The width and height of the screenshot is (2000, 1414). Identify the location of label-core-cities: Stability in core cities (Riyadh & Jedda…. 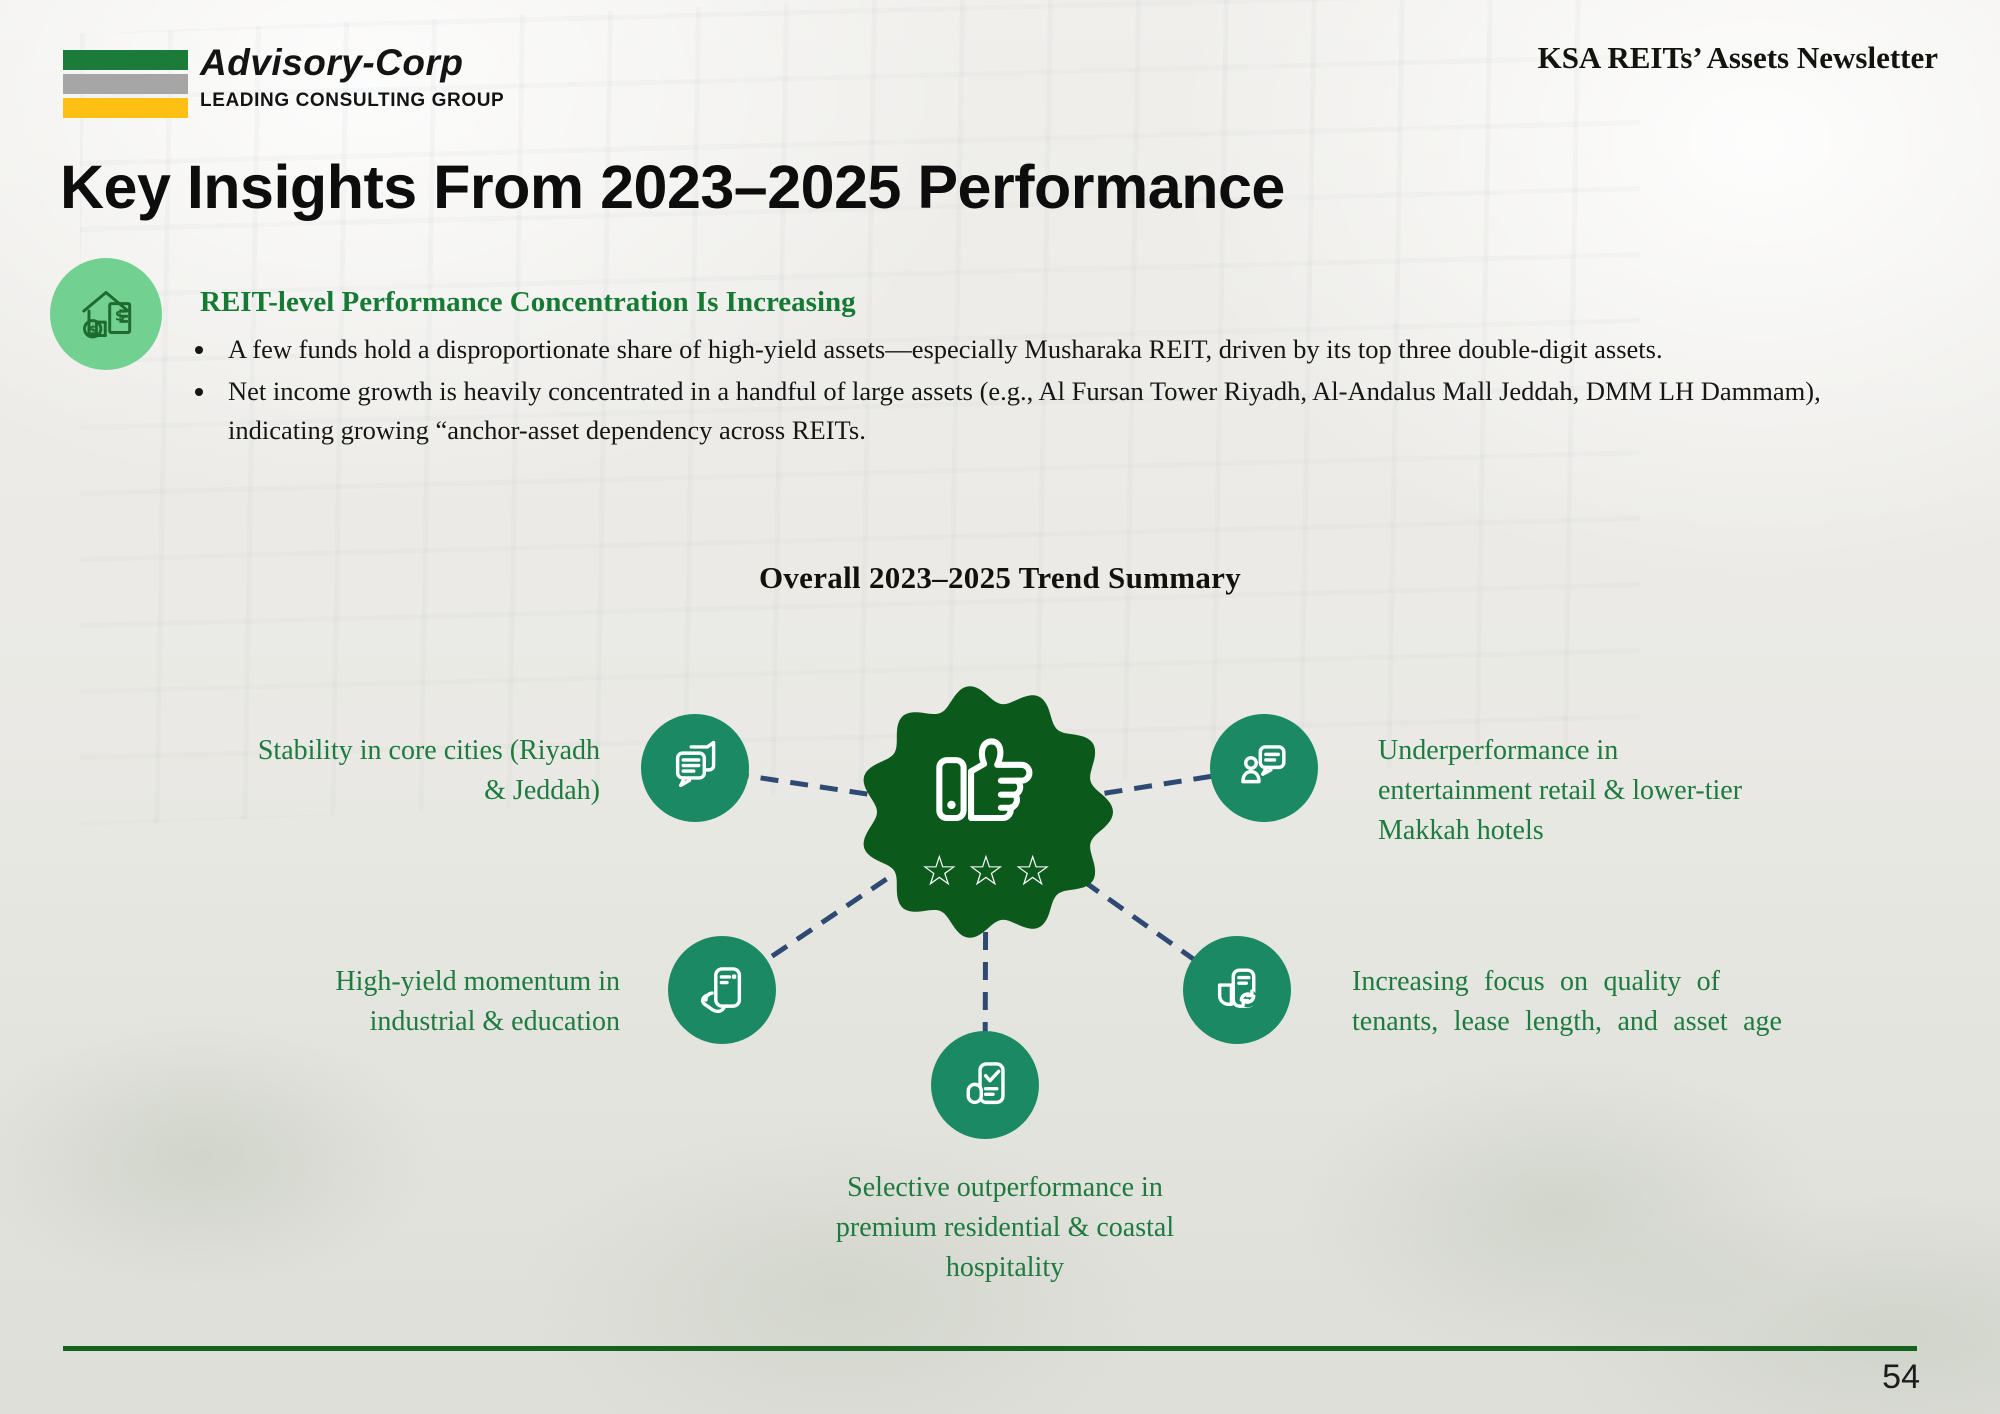
(428, 771).